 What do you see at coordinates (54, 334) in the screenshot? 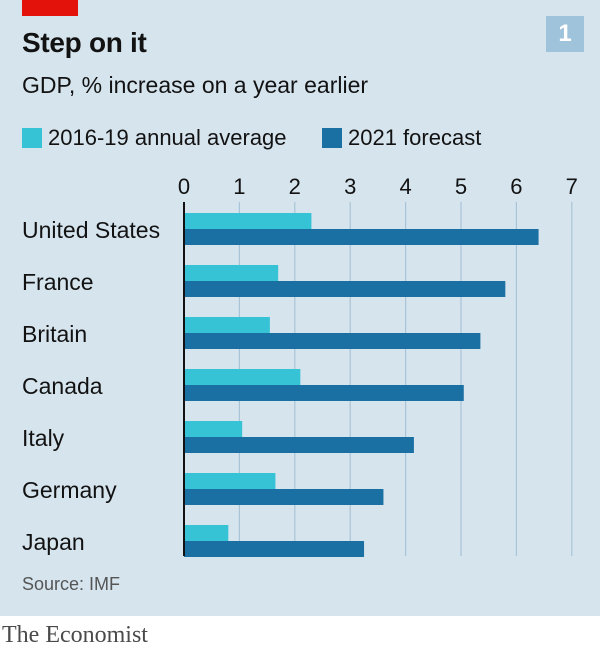
I see `category-label: Britain` at bounding box center [54, 334].